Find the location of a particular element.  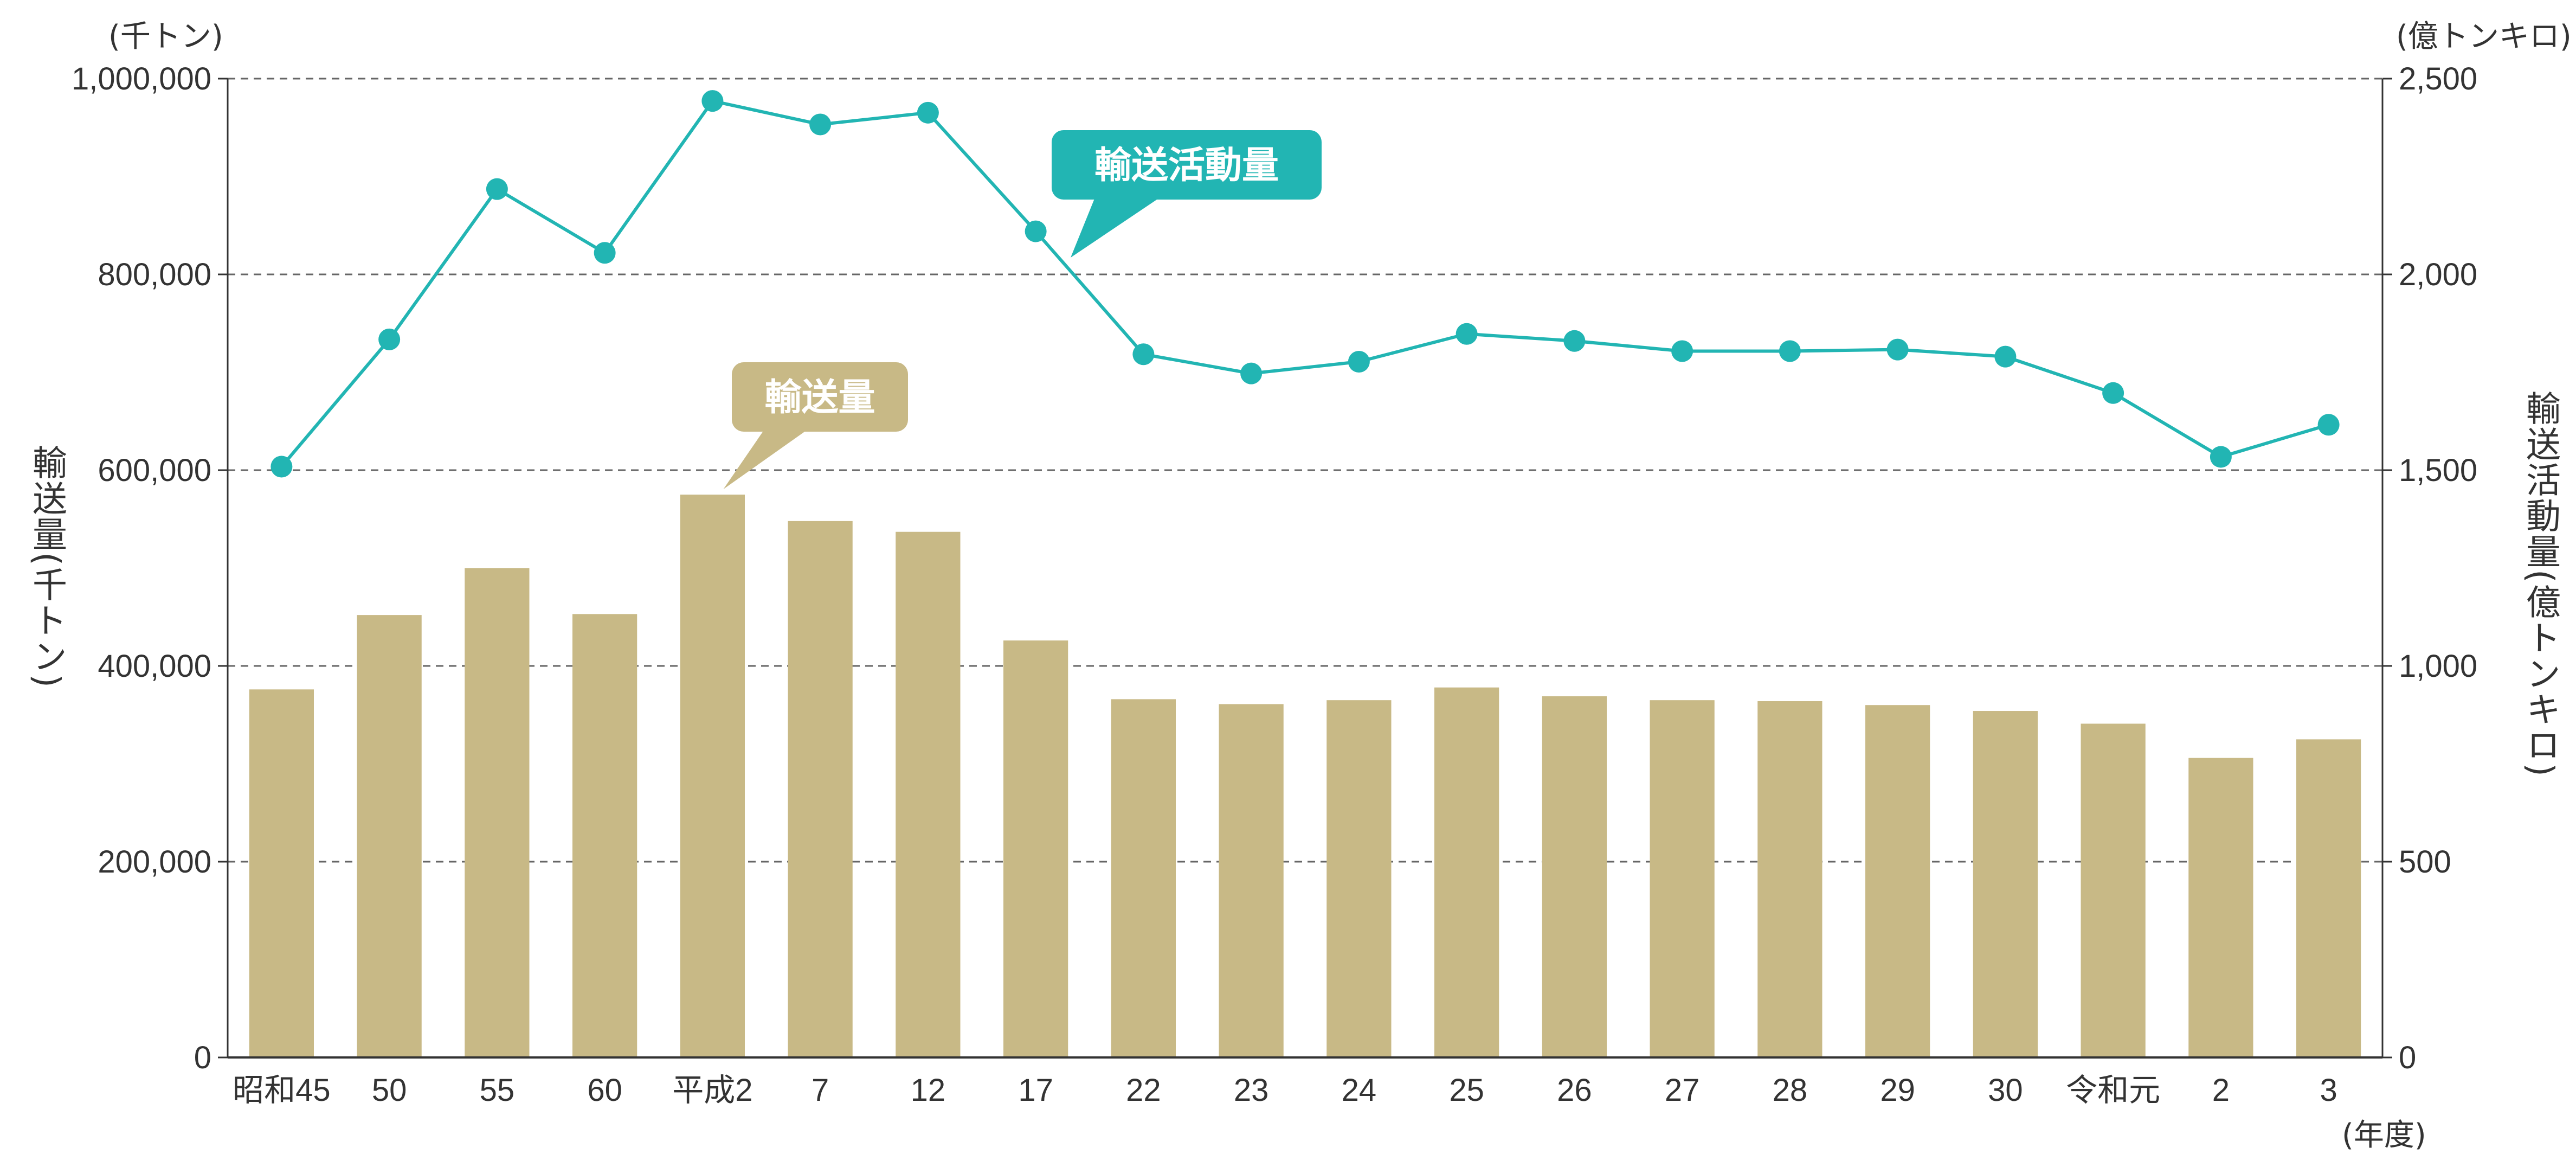

x-tick-label: 26 is located at coordinates (1574, 1090).